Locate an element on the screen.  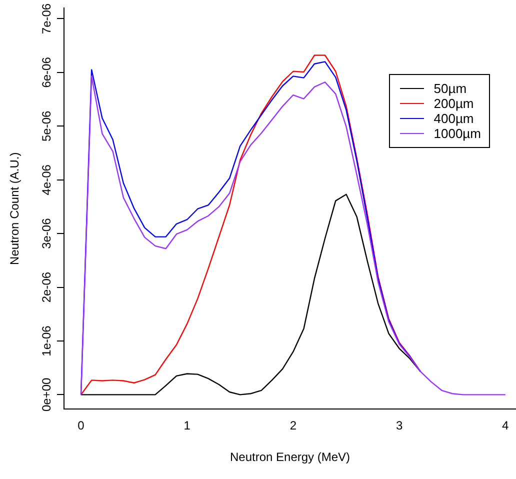
y-tick-label: 6e-06 is located at coordinates (46, 72).